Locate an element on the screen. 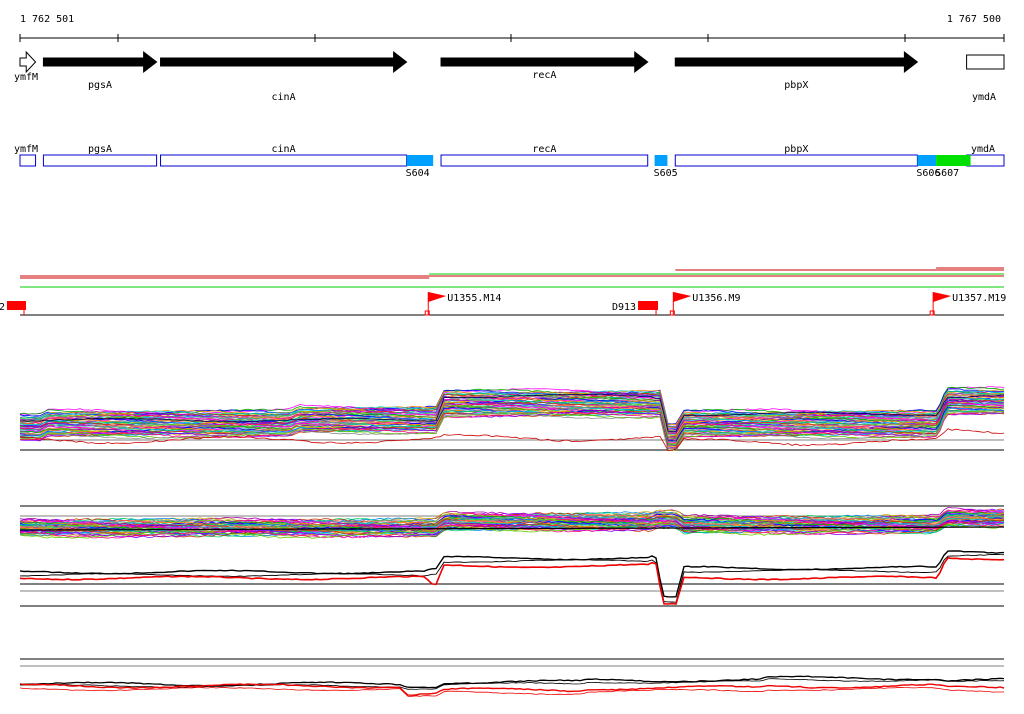 Image resolution: width=1024 pixels, height=714 pixels. segment-label-s604: S604 is located at coordinates (418, 173).